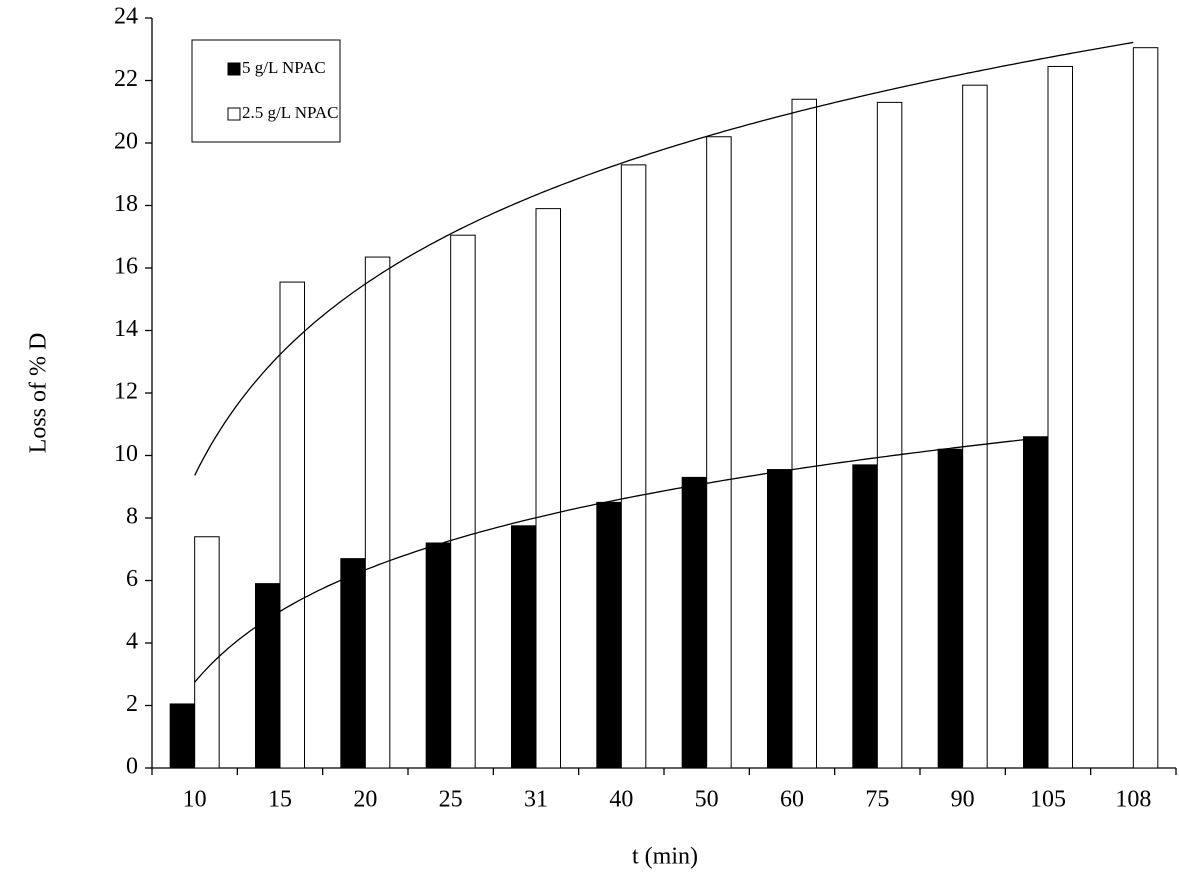 The image size is (1179, 886). Describe the element at coordinates (126, 267) in the screenshot. I see `y-tick-label: 16` at that location.